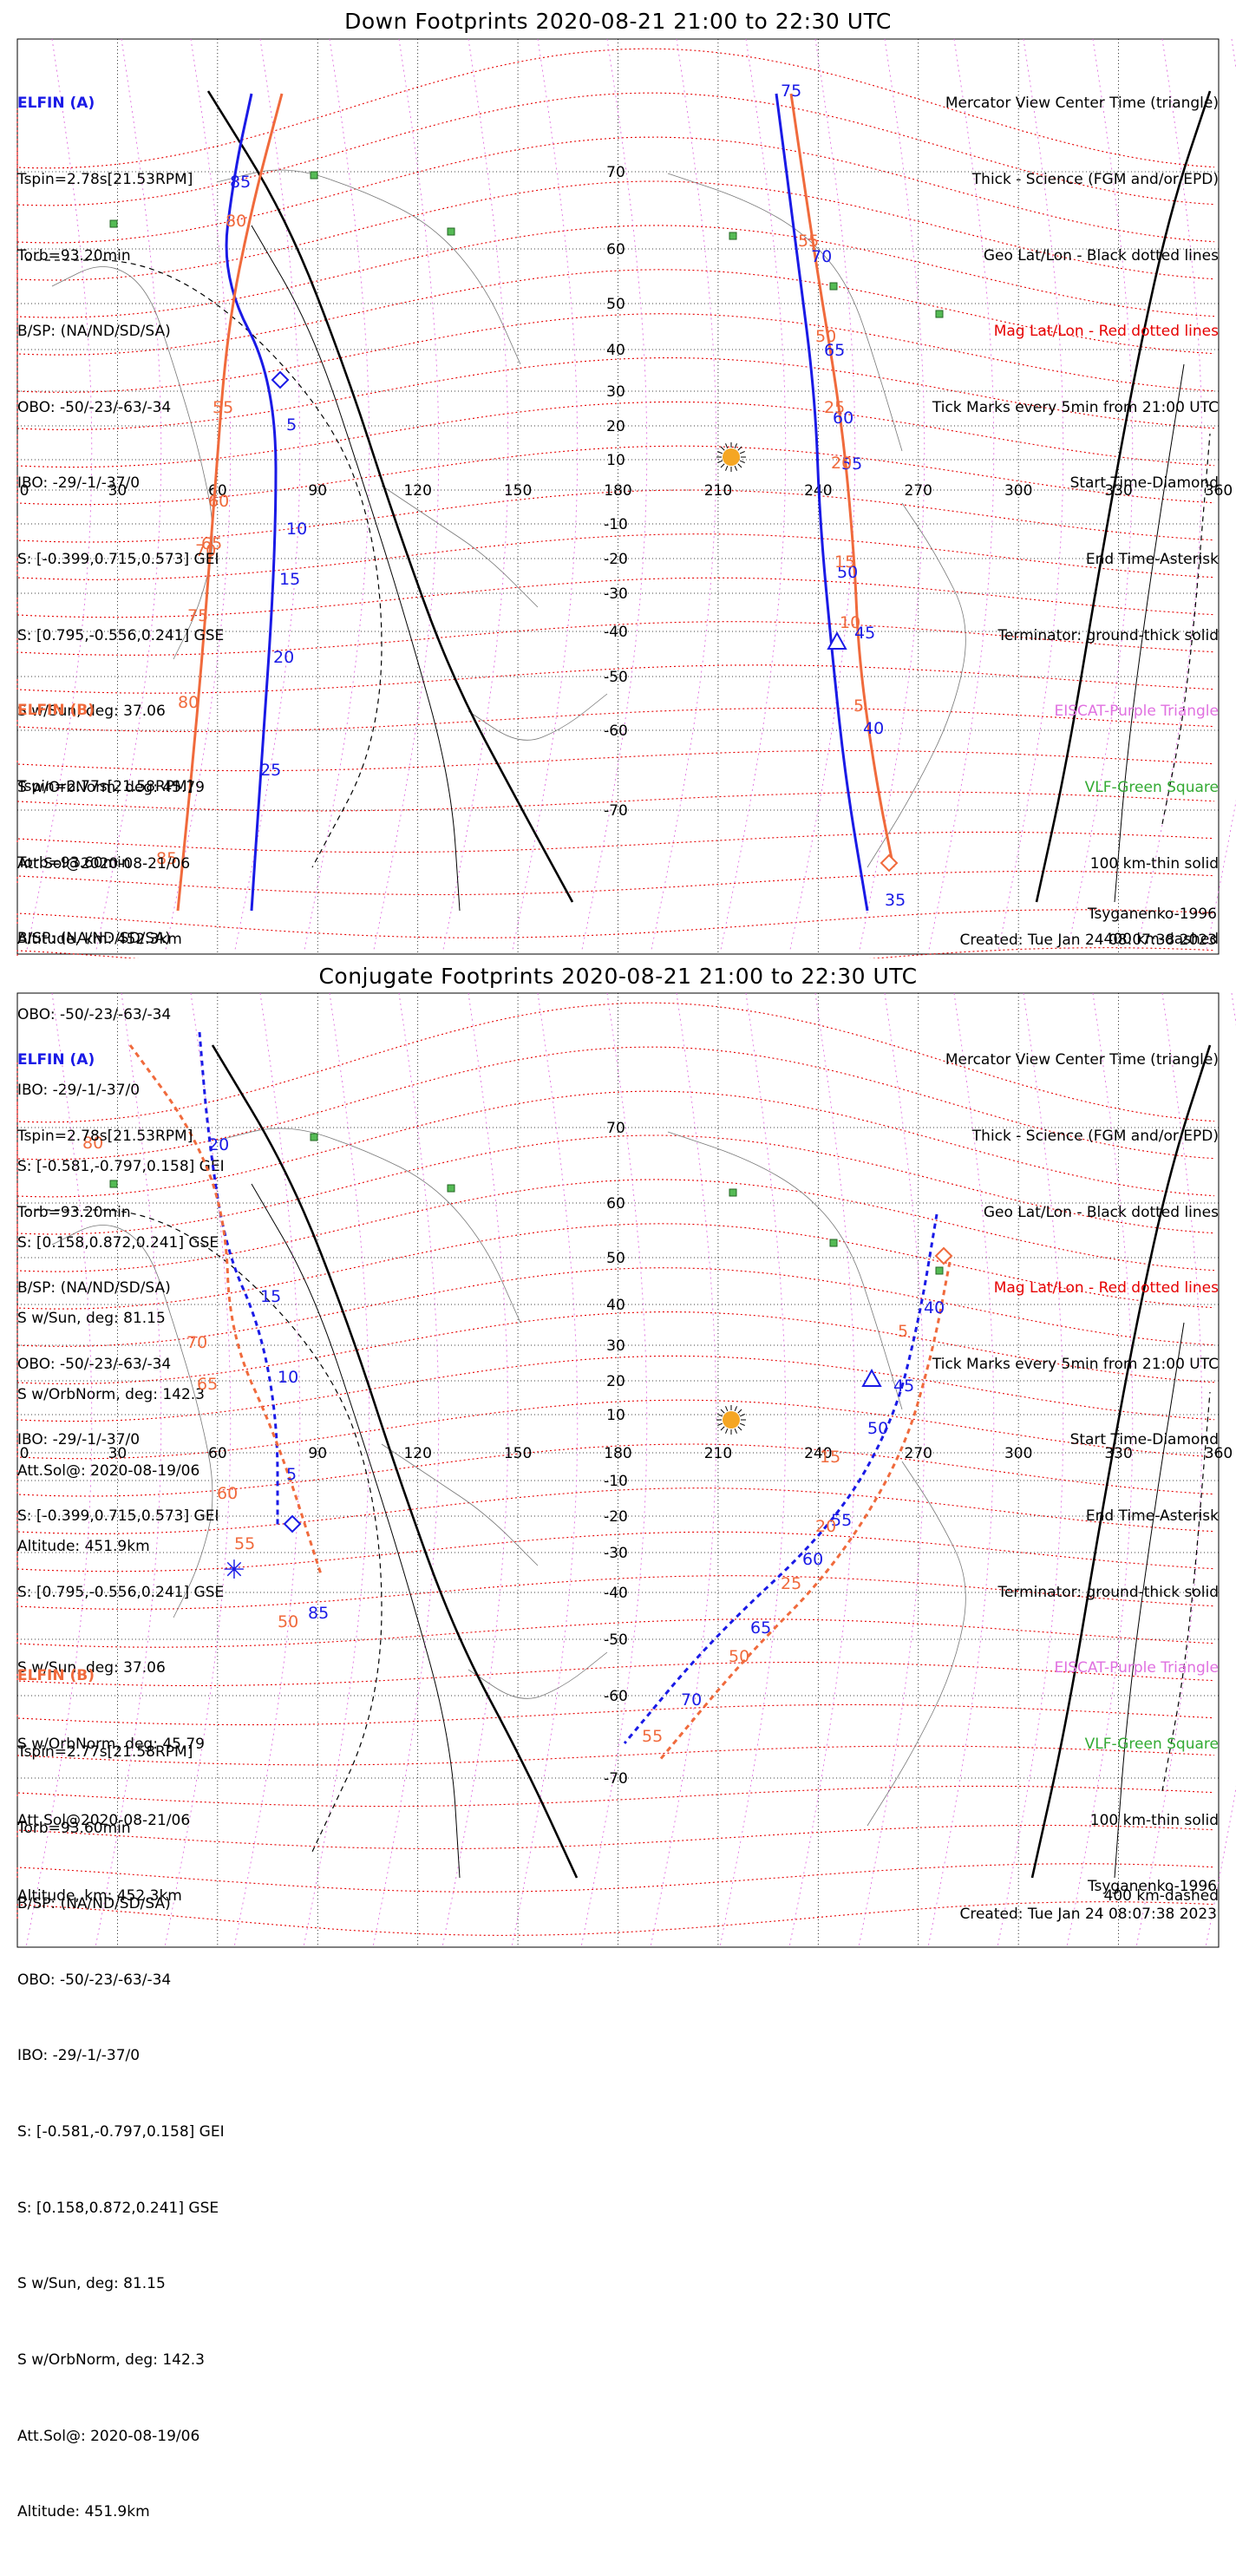  I want to click on elfin-b-tick-label: 55, so click(244, 1543).